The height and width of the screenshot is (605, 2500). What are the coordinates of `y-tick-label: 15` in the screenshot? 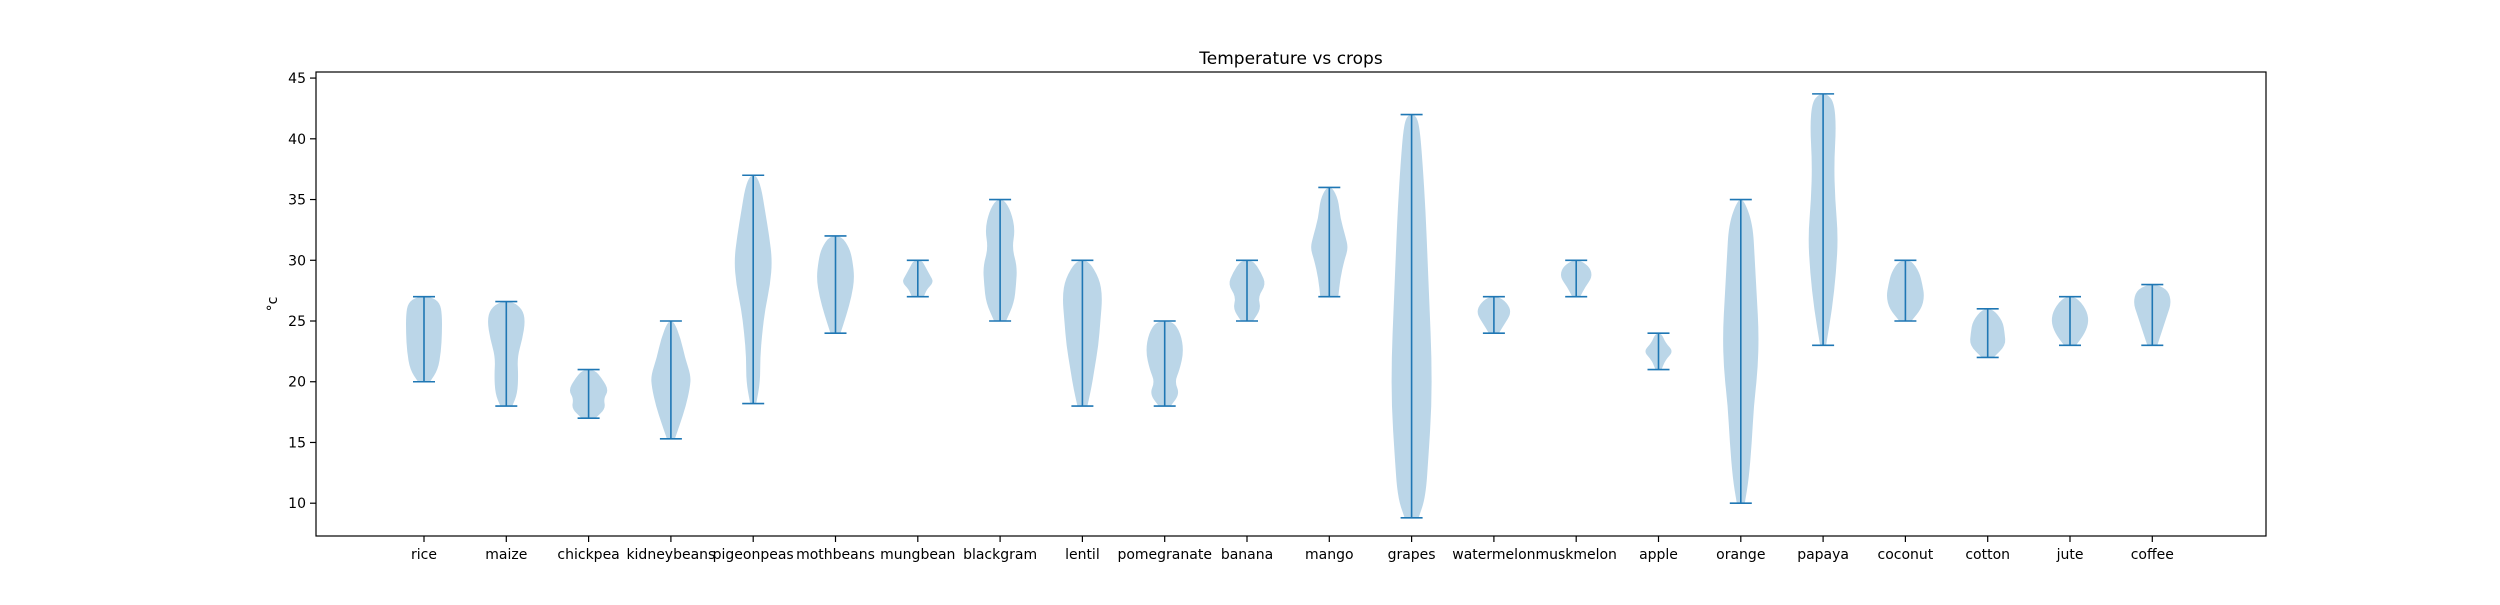 It's located at (297, 443).